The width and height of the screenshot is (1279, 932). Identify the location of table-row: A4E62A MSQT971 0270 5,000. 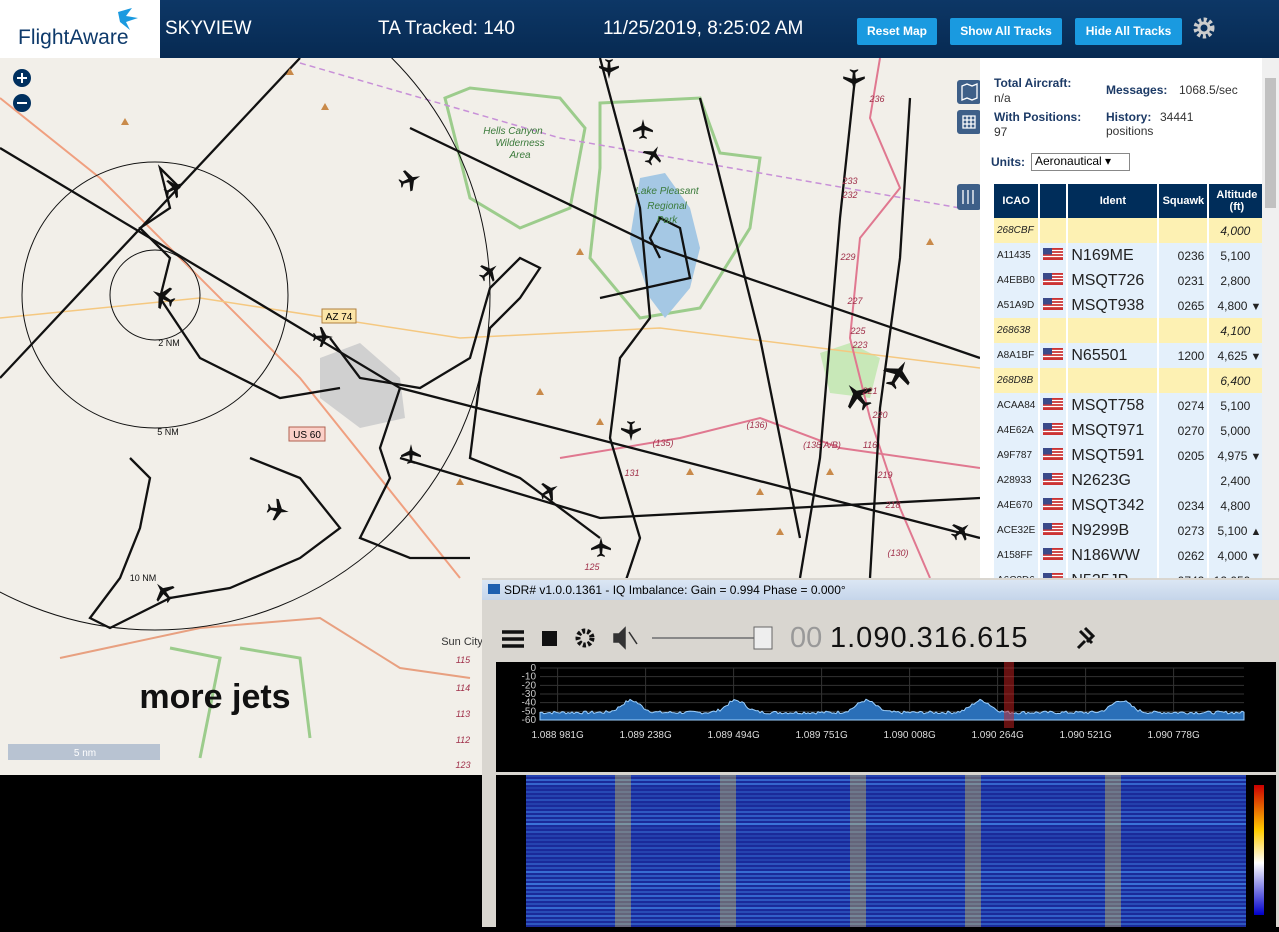
(1129, 430).